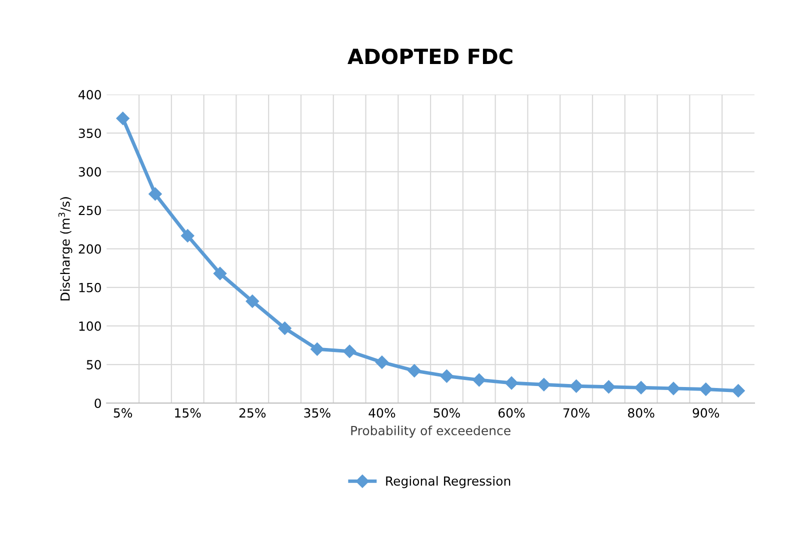  What do you see at coordinates (123, 413) in the screenshot?
I see `x-tick-label: 5%` at bounding box center [123, 413].